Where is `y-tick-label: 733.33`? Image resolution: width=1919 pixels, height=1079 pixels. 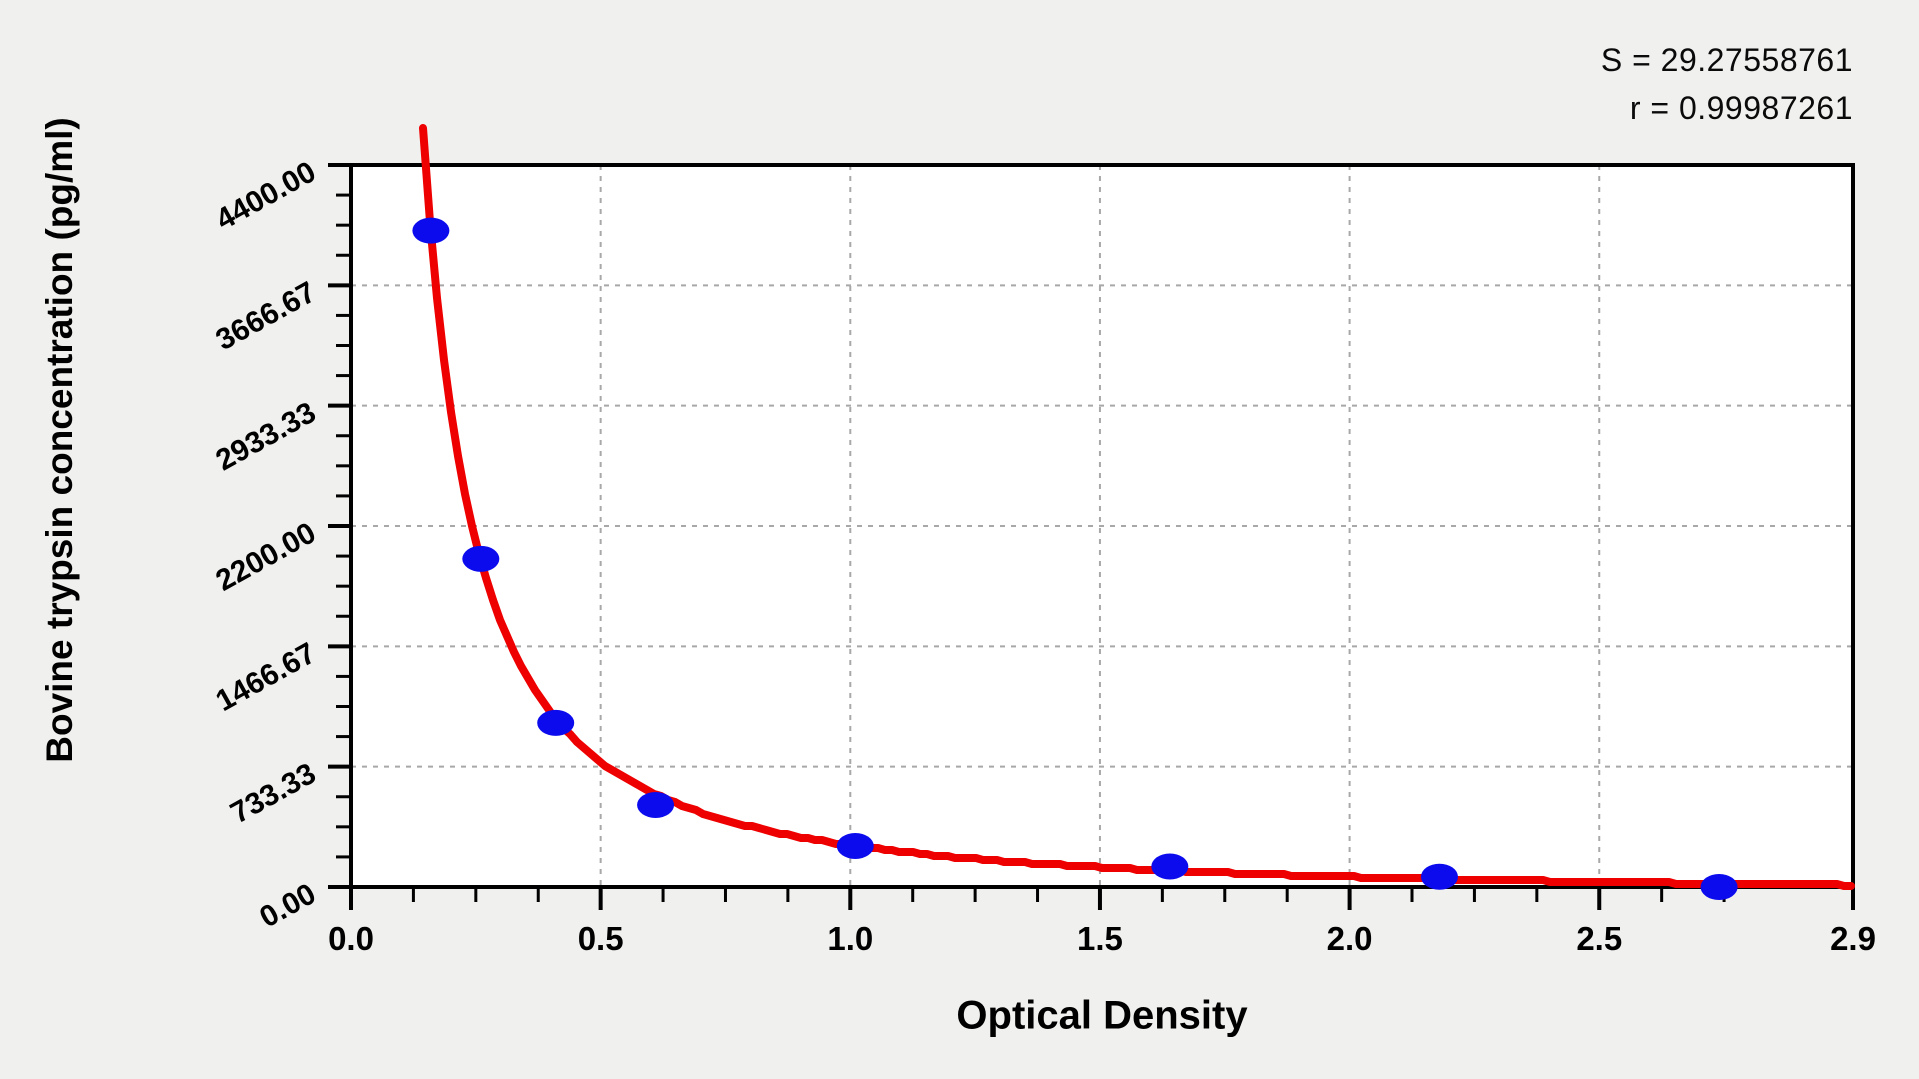
y-tick-label: 733.33 is located at coordinates (273, 793).